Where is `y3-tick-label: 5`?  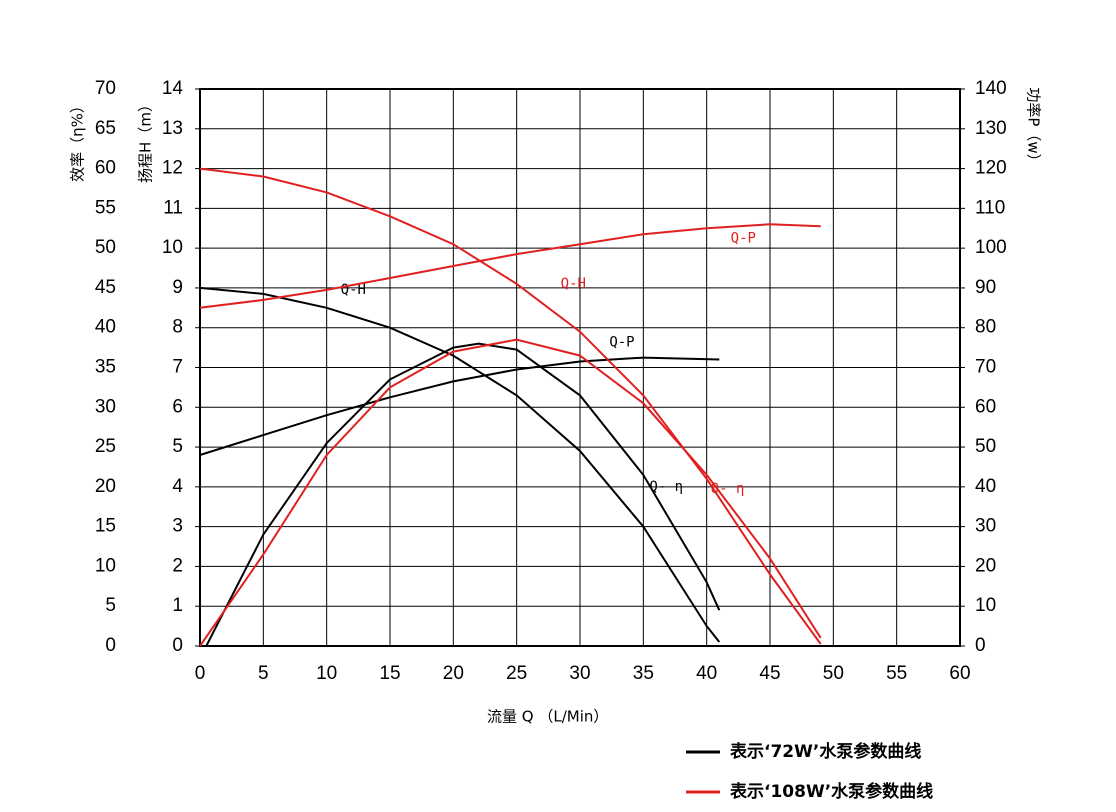
y3-tick-label: 5 is located at coordinates (110, 605).